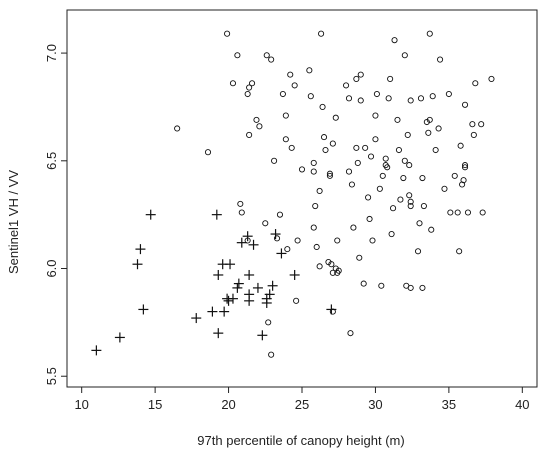  Describe the element at coordinates (522, 404) in the screenshot. I see `x-tick-label: 40` at that location.